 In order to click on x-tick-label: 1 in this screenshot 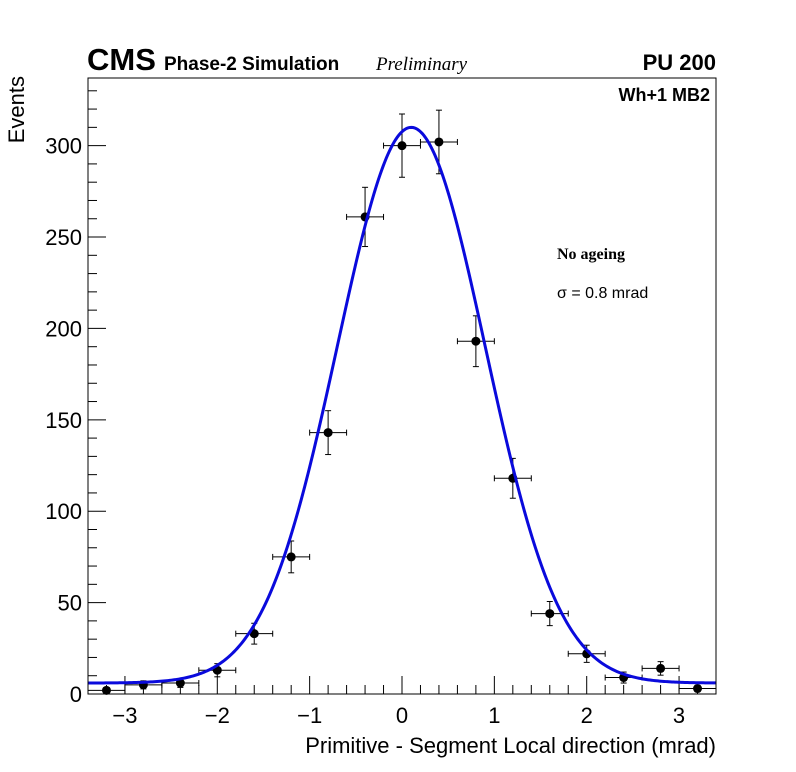, I will do `click(494, 715)`.